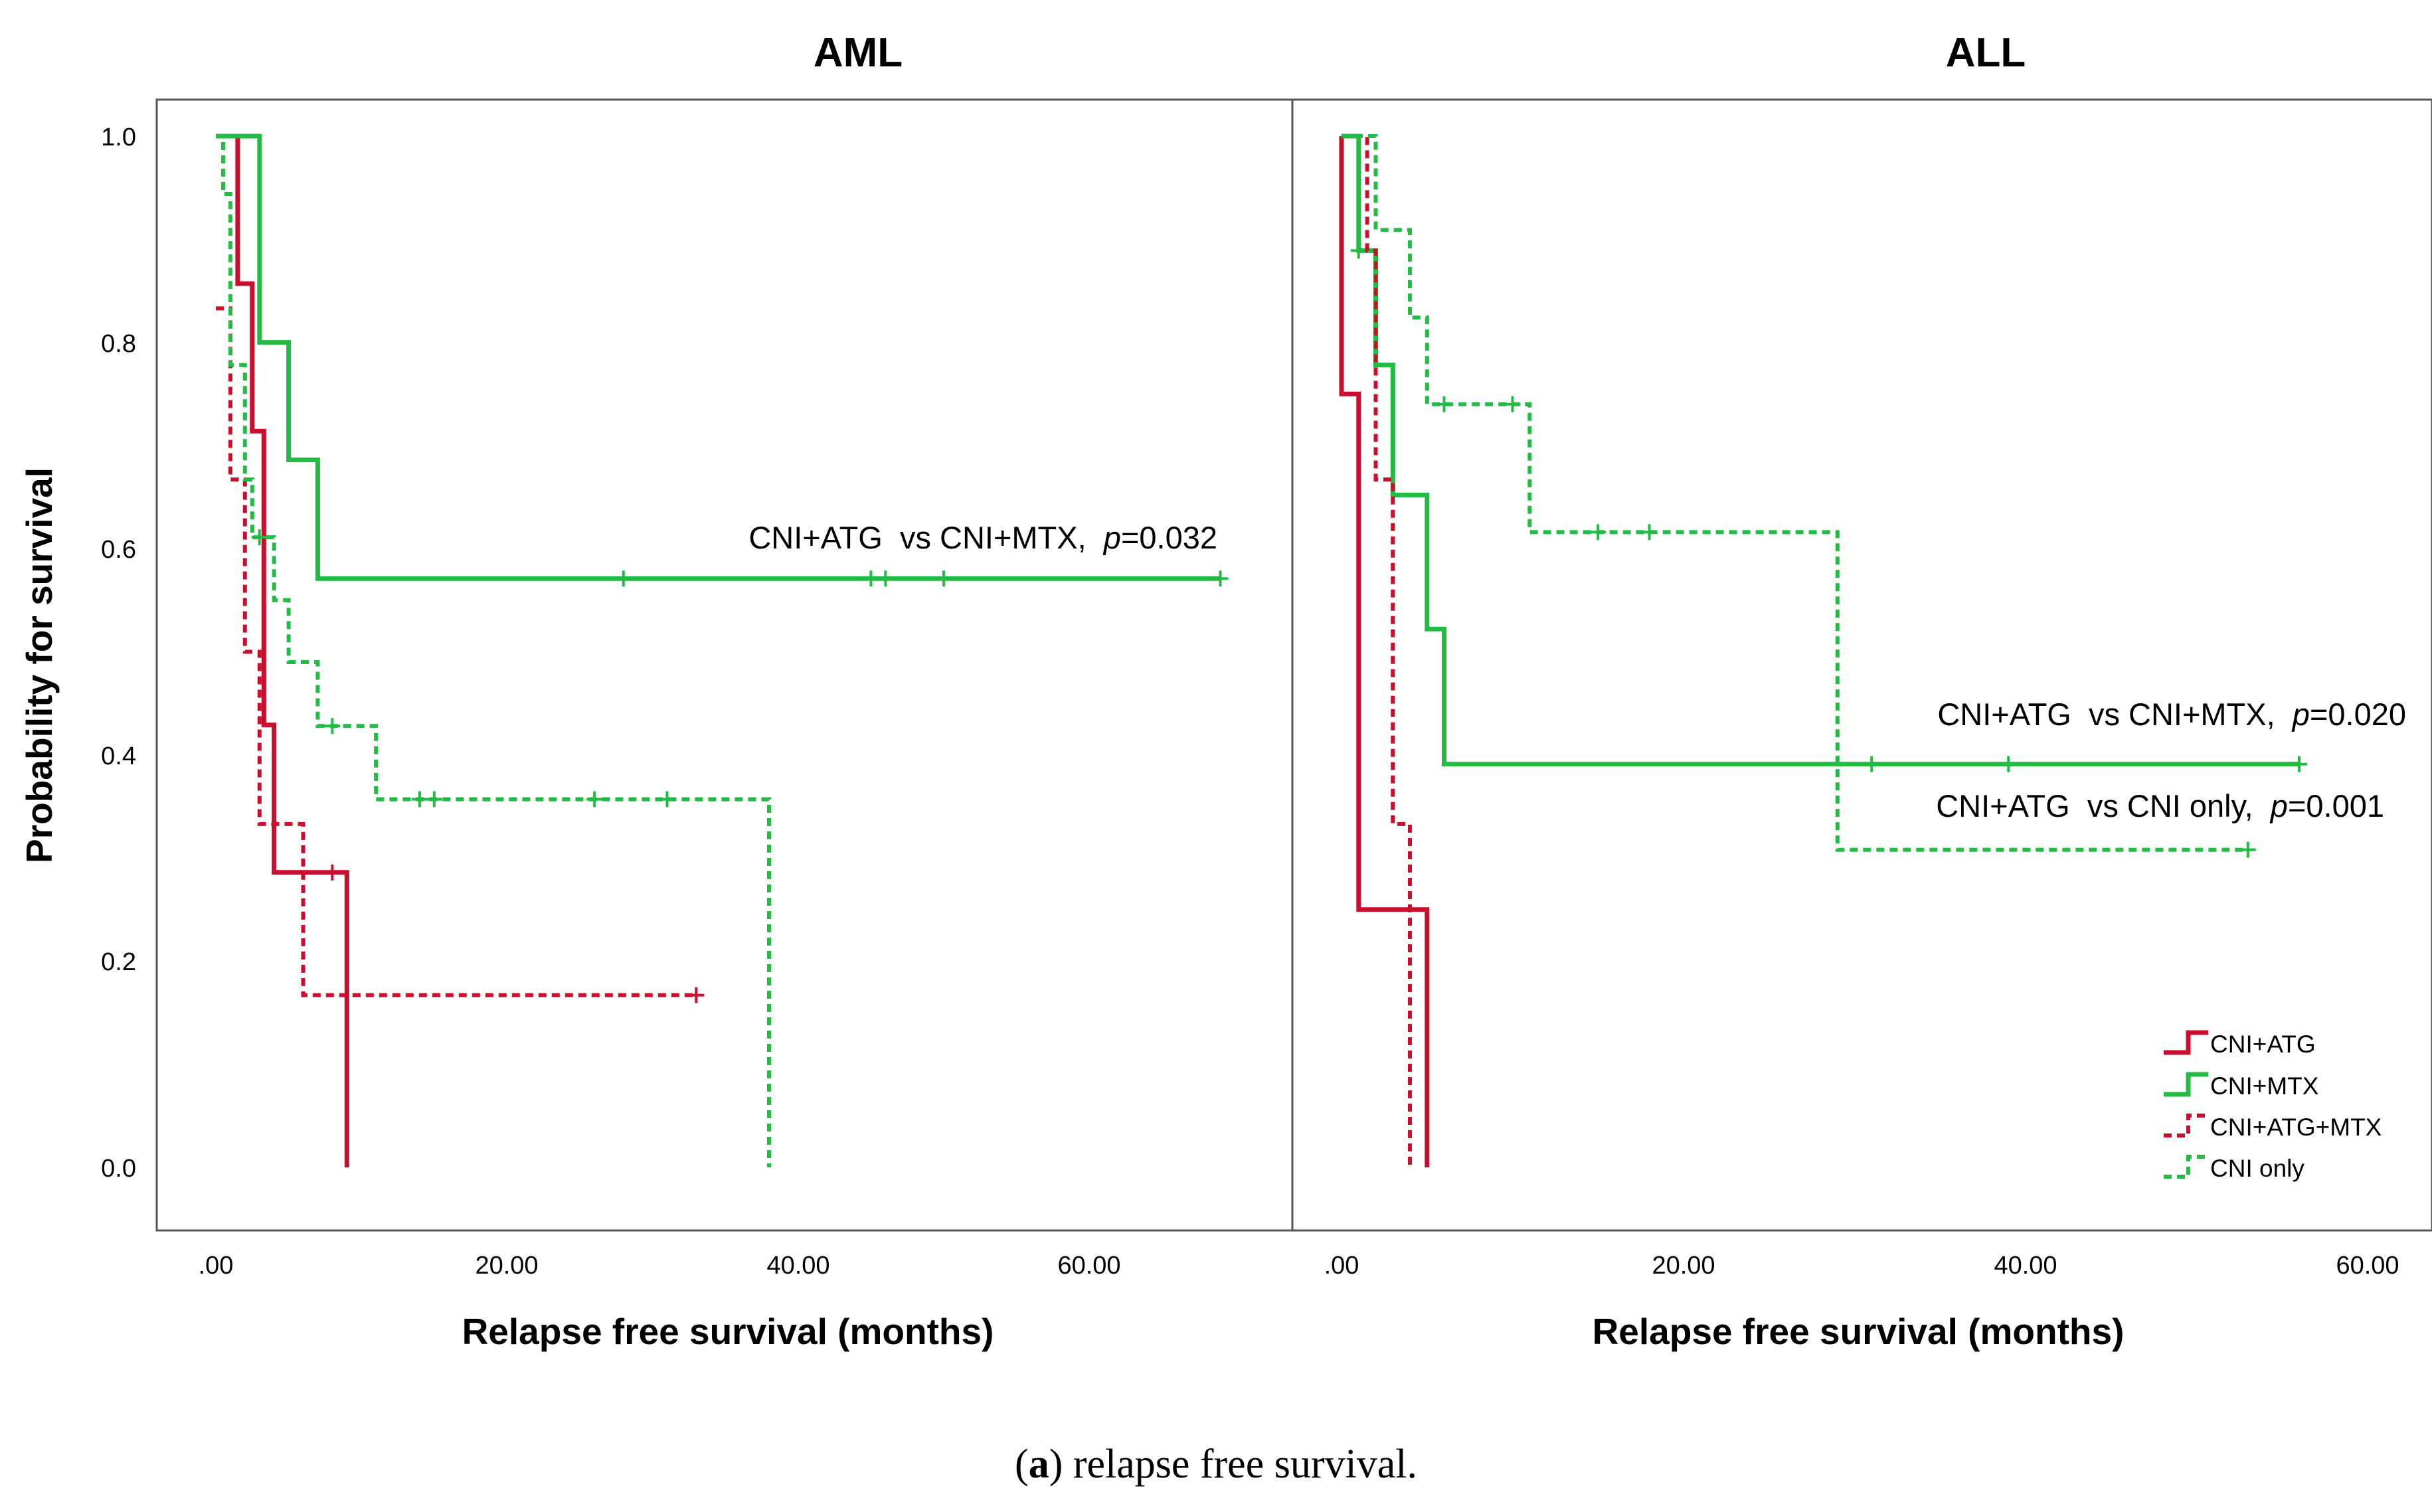 The height and width of the screenshot is (1512, 2432). I want to click on legend-label: CNI+MTX, so click(2264, 1086).